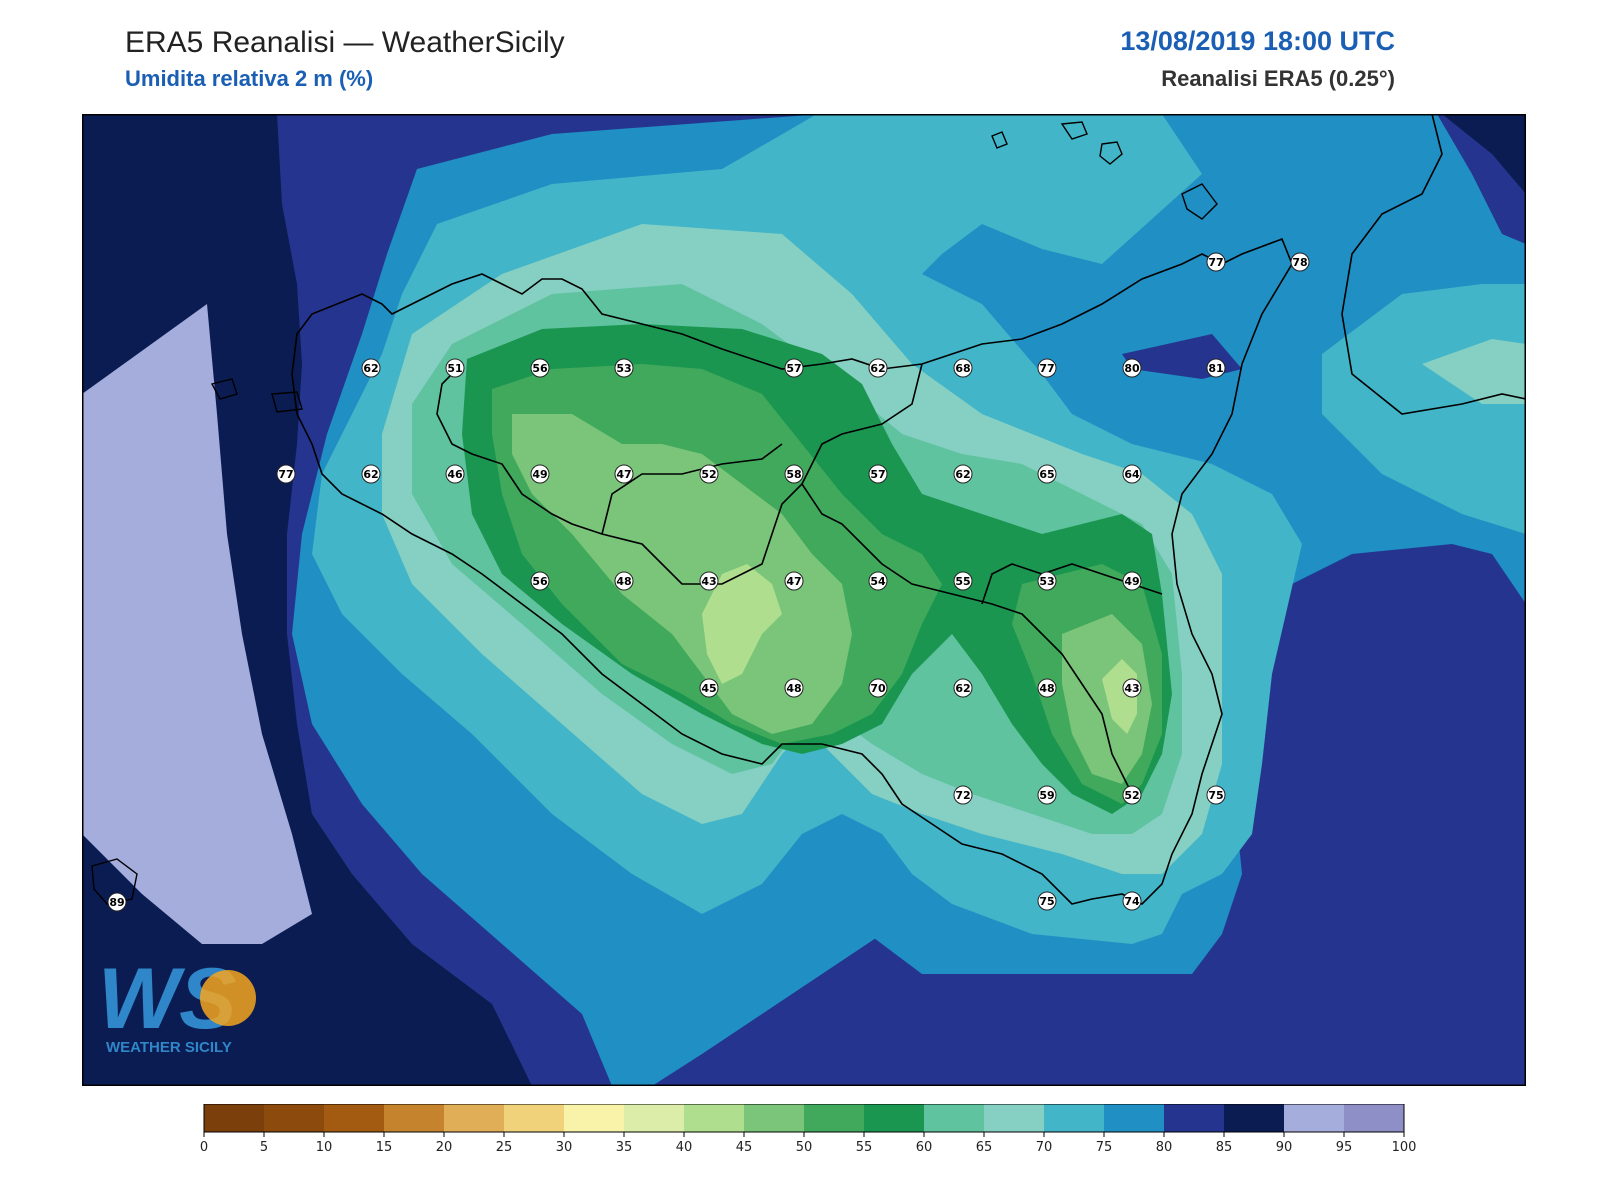  Describe the element at coordinates (256, 395) in the screenshot. I see `egadi-islands` at that location.